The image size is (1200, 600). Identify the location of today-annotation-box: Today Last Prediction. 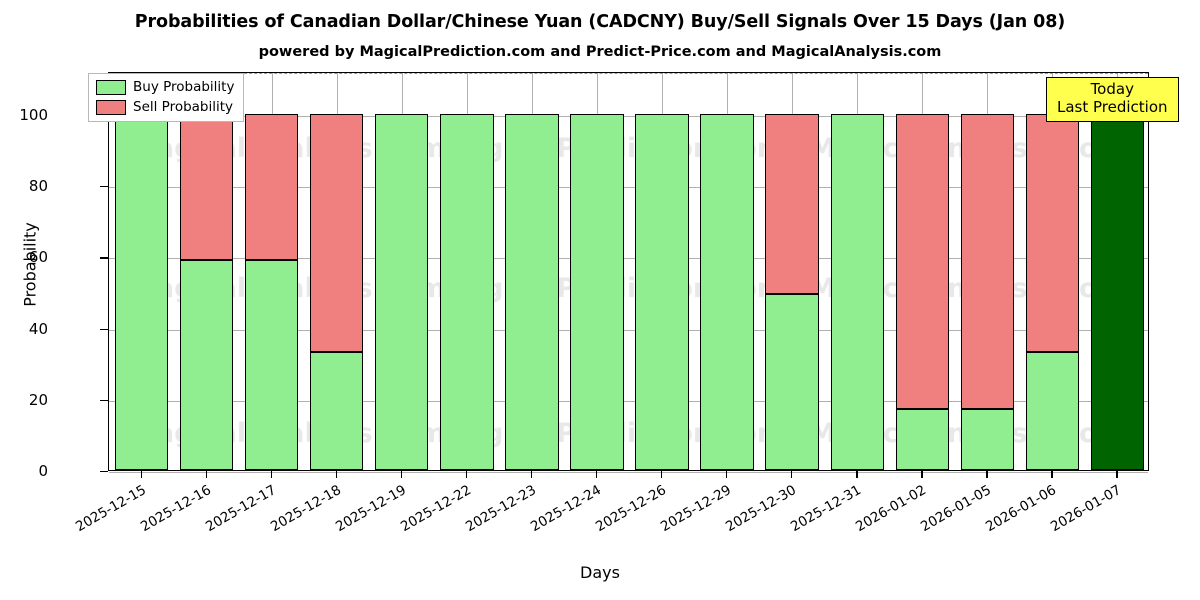
(1112, 100).